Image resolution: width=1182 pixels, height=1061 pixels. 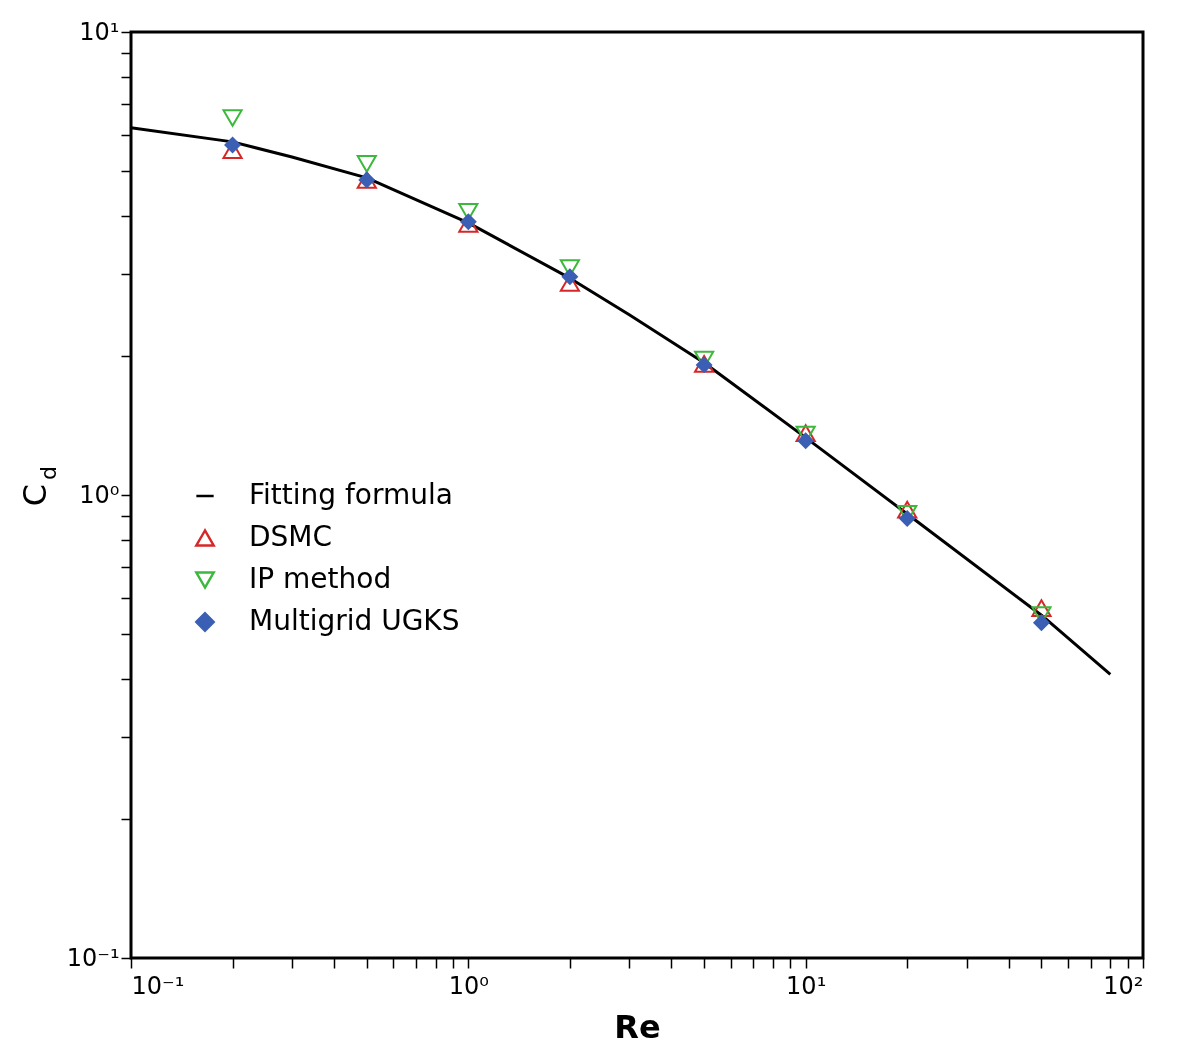 I want to click on x-tick-label: 10², so click(x=1123, y=985).